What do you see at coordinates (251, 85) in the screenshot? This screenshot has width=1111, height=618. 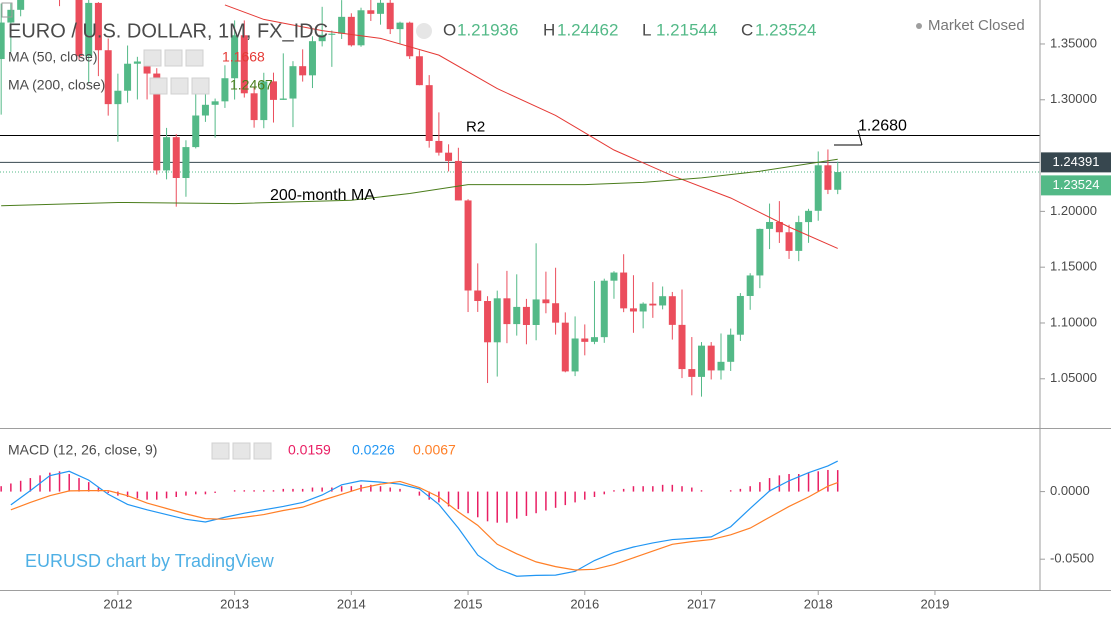 I see `indicator-value: 1.2467` at bounding box center [251, 85].